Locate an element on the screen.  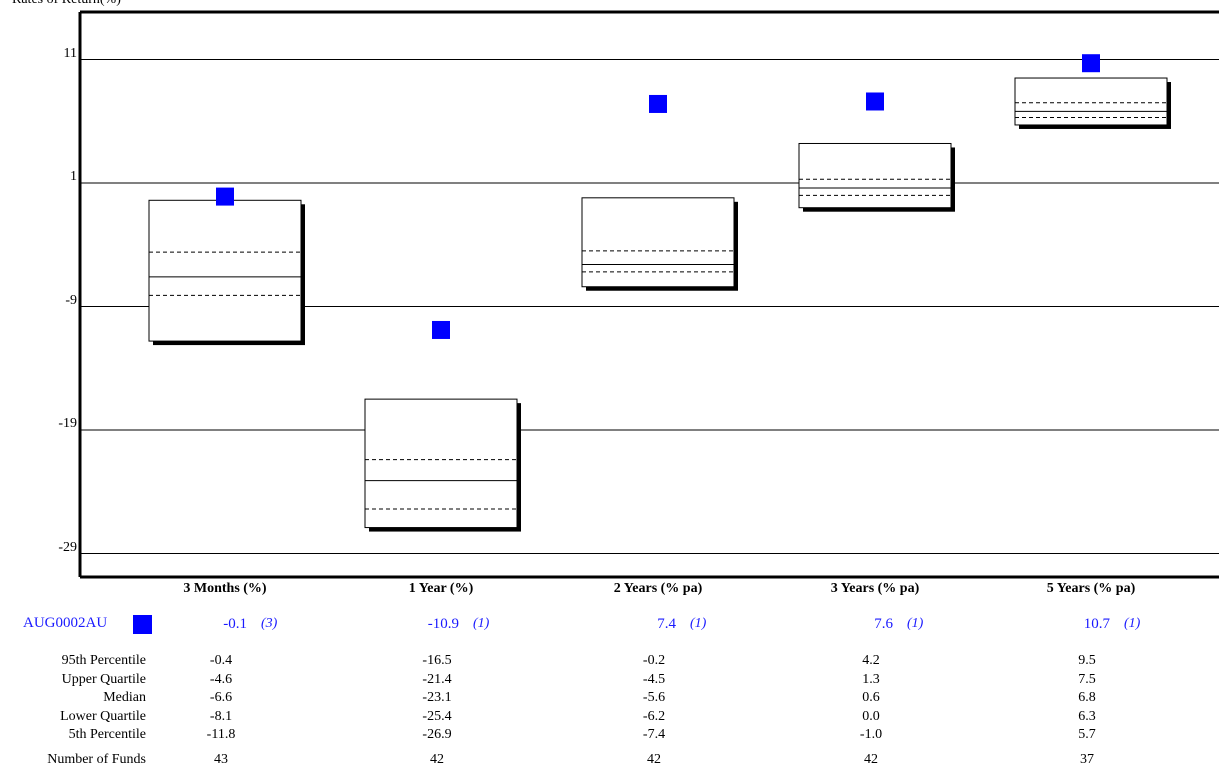
stat-cell: -23.1 is located at coordinates (437, 697).